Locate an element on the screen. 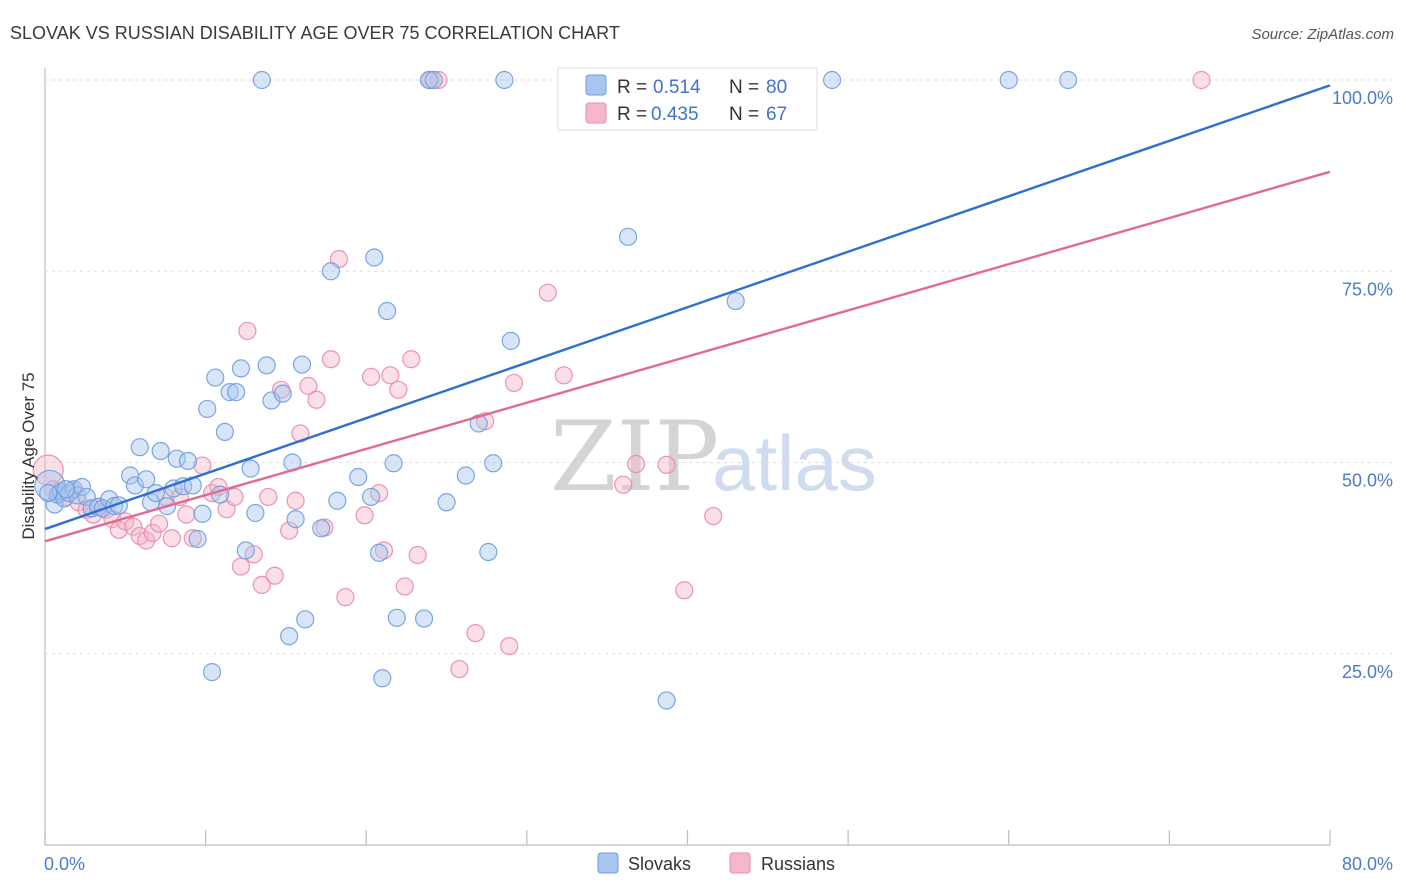 This screenshot has width=1406, height=892. y-tick-label: 25.0% is located at coordinates (1367, 672).